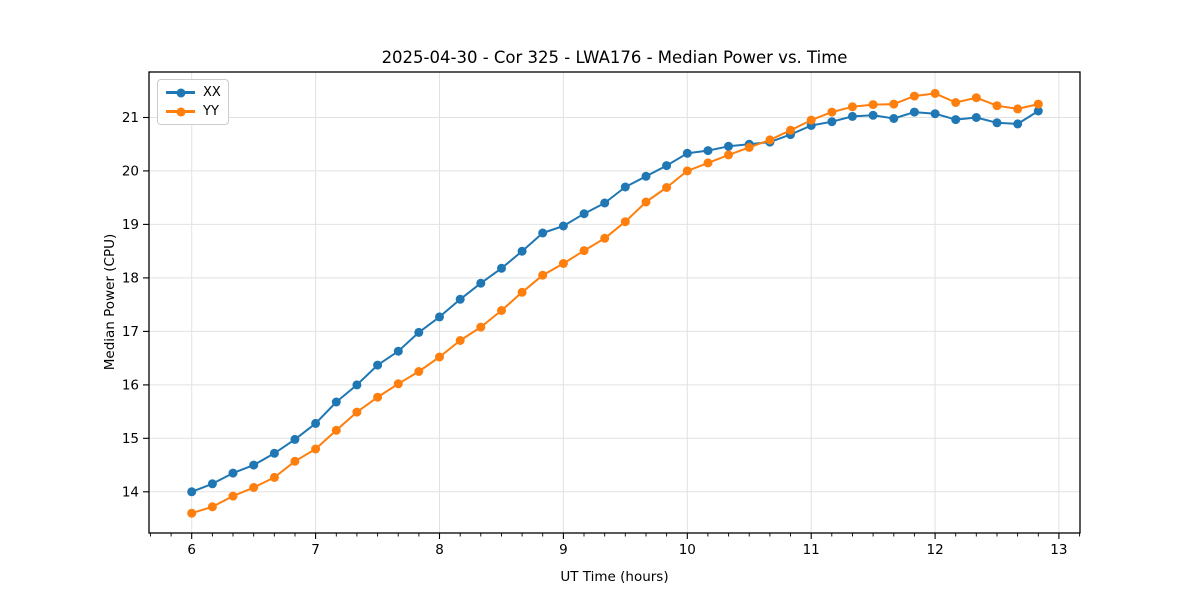 Image resolution: width=1200 pixels, height=600 pixels. I want to click on y-tick-label: 21, so click(130, 118).